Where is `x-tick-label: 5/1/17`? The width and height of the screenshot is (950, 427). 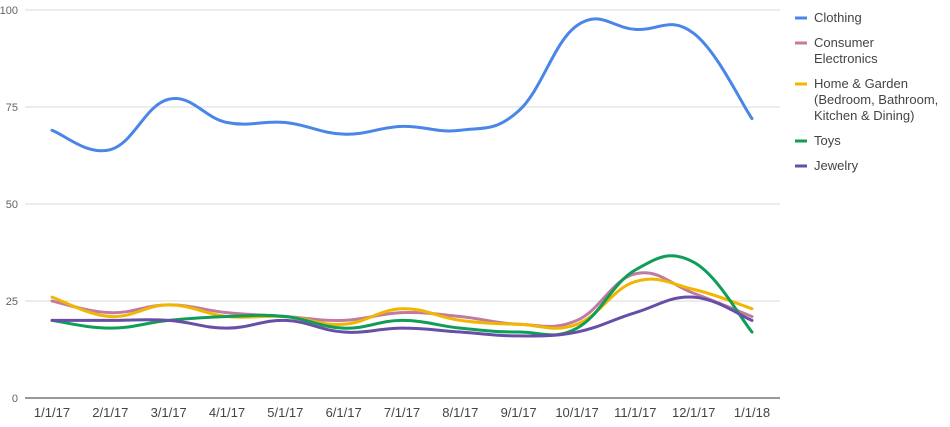 x-tick-label: 5/1/17 is located at coordinates (285, 412).